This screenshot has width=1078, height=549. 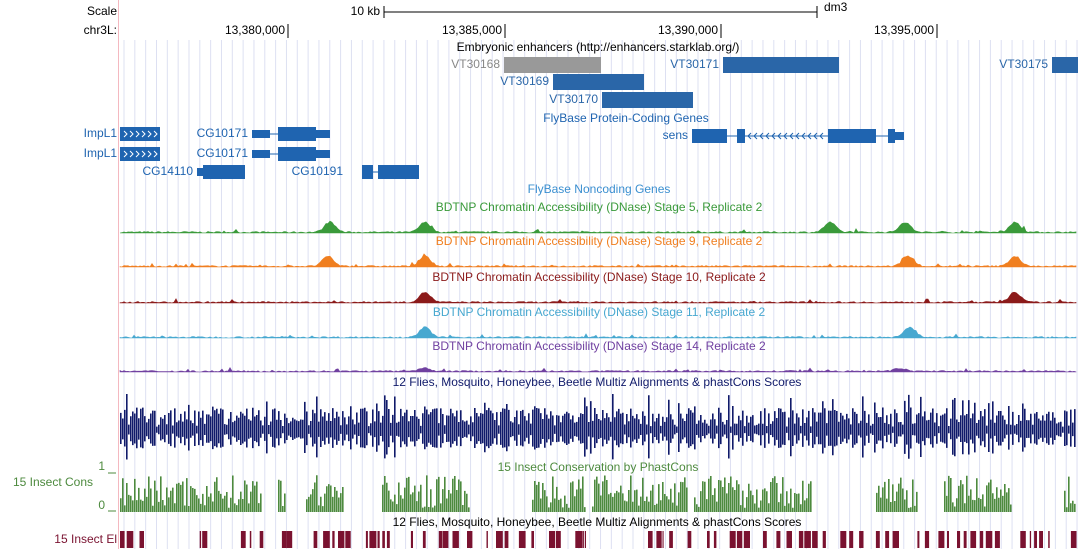 I want to click on chrom-label: chr3L:, so click(x=100, y=30).